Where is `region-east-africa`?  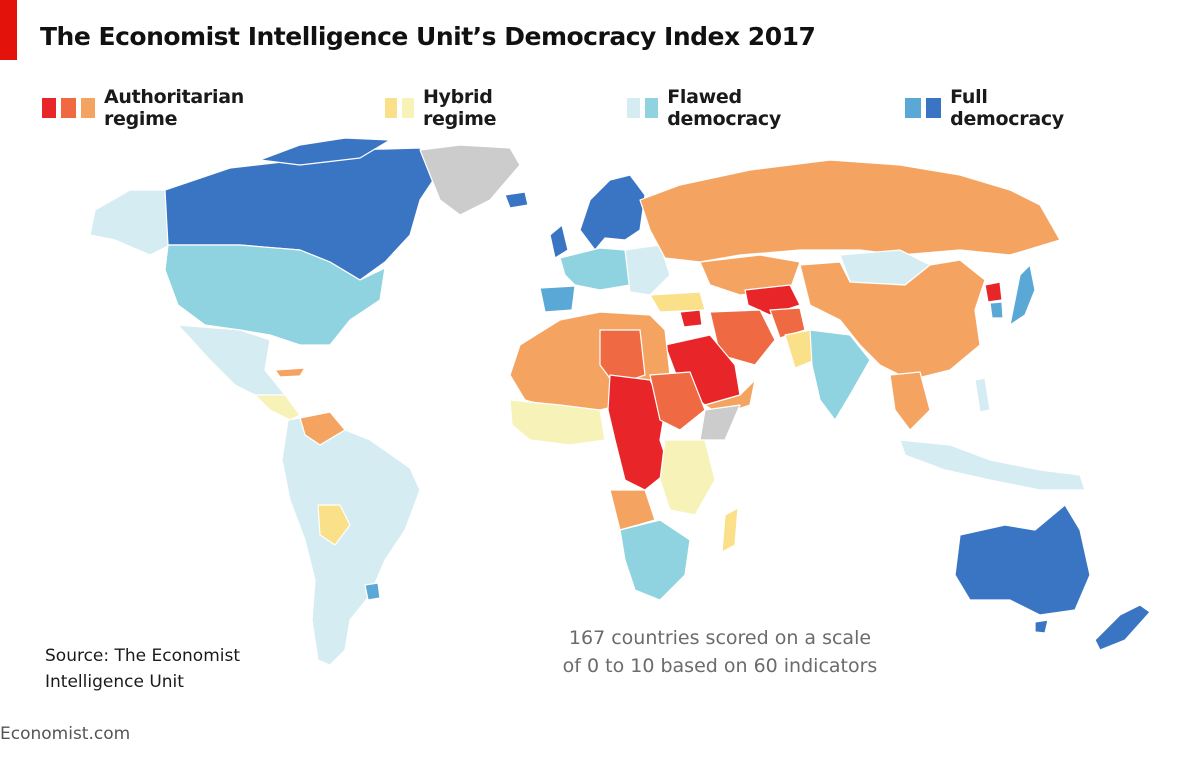 region-east-africa is located at coordinates (687, 477).